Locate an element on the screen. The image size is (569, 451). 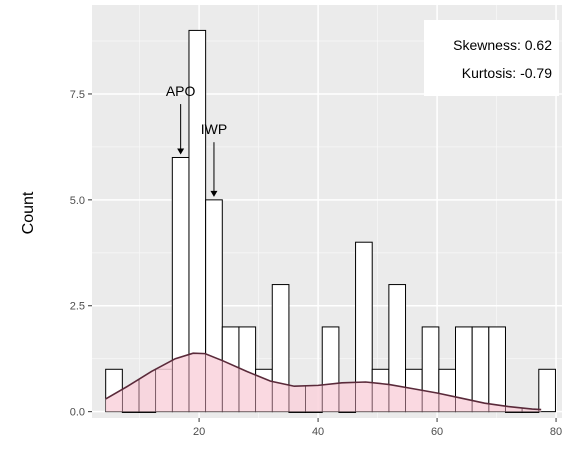
x-tick-label: 40 is located at coordinates (318, 432).